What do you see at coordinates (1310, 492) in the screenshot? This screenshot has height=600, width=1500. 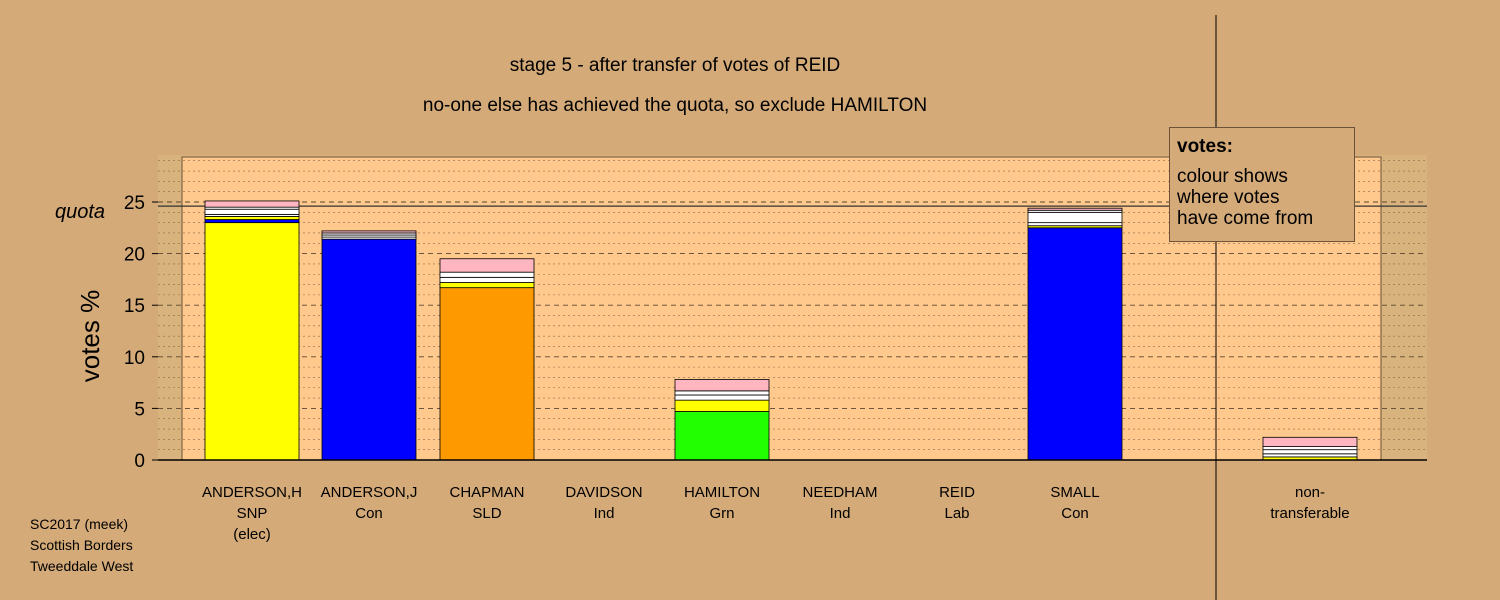 I see `x-tick-label: non-` at bounding box center [1310, 492].